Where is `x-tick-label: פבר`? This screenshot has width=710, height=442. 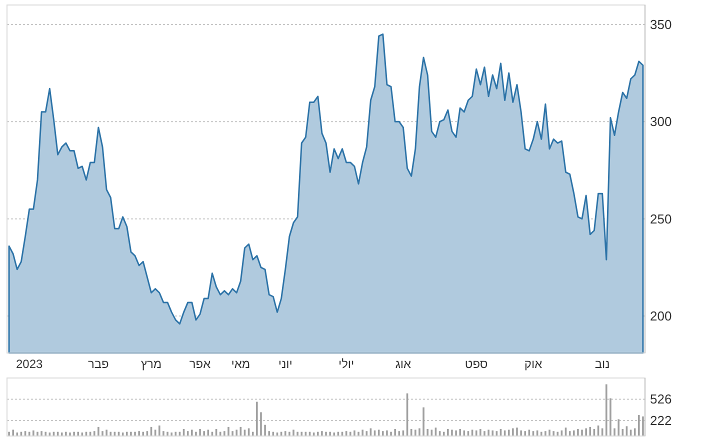
x-tick-label: פבר is located at coordinates (98, 364).